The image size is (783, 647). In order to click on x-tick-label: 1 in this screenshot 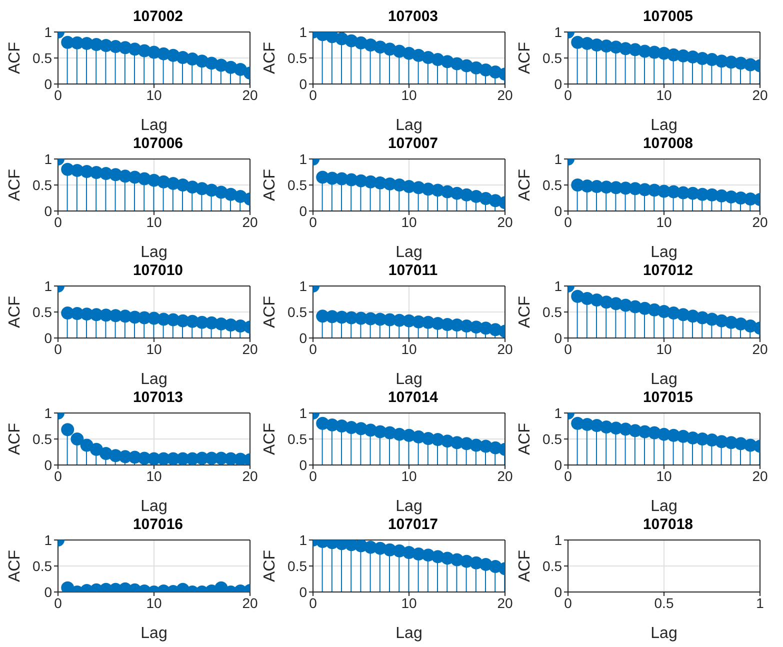, I will do `click(760, 602)`.